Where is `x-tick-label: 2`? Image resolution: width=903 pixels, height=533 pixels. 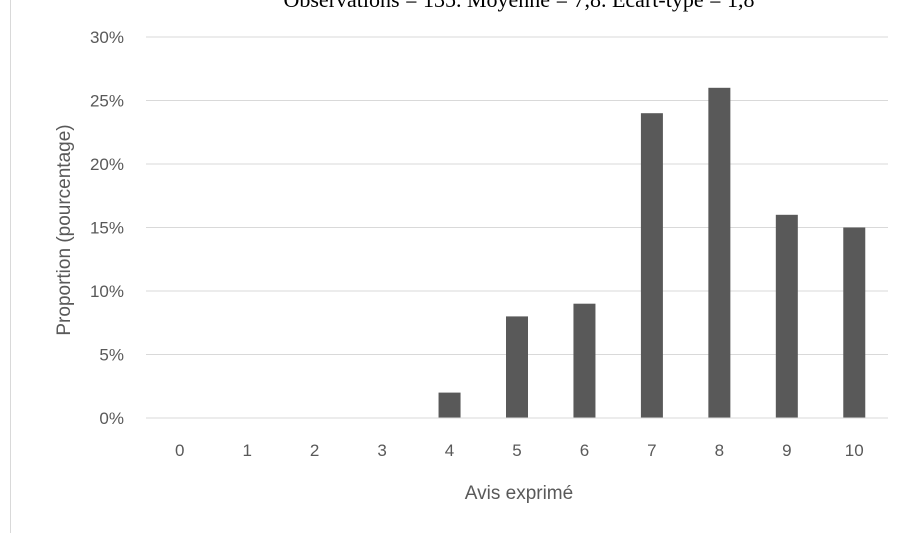 x-tick-label: 2 is located at coordinates (314, 450).